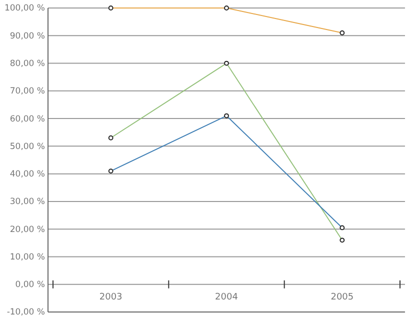  Describe the element at coordinates (27, 147) in the screenshot. I see `y-tick-label: 50,00 %` at that location.